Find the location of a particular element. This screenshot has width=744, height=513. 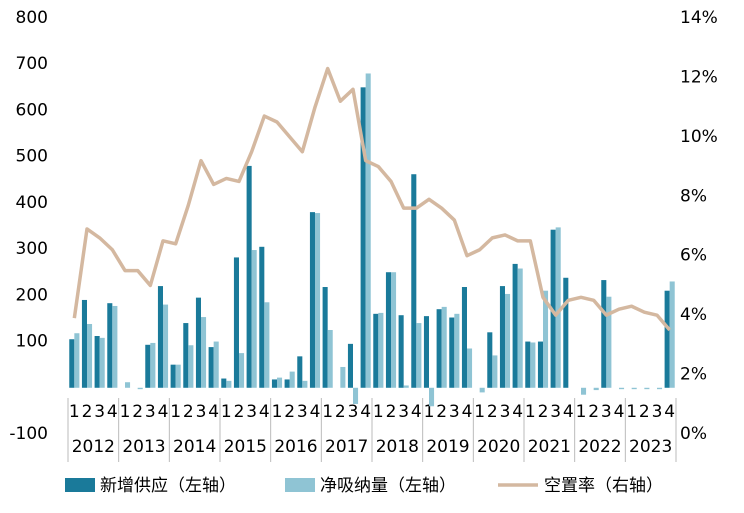

legend-label: 新增供应（左轴） is located at coordinates (168, 486).